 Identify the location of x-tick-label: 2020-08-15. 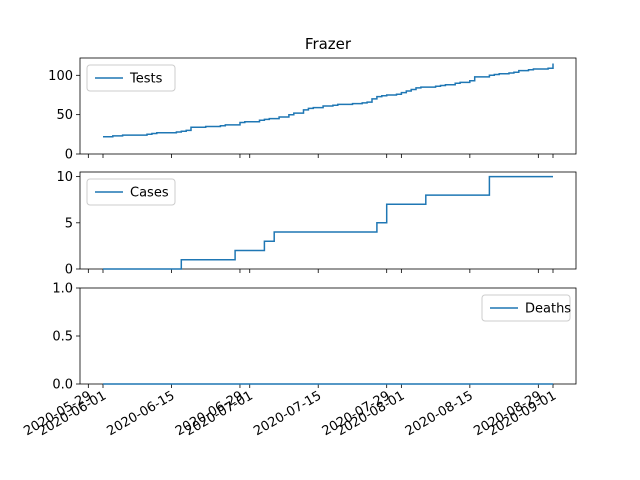
(439, 413).